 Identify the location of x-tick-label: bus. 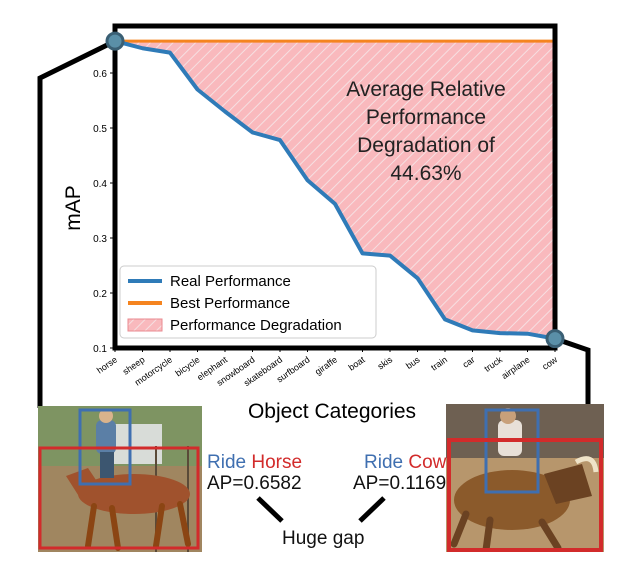
(413, 362).